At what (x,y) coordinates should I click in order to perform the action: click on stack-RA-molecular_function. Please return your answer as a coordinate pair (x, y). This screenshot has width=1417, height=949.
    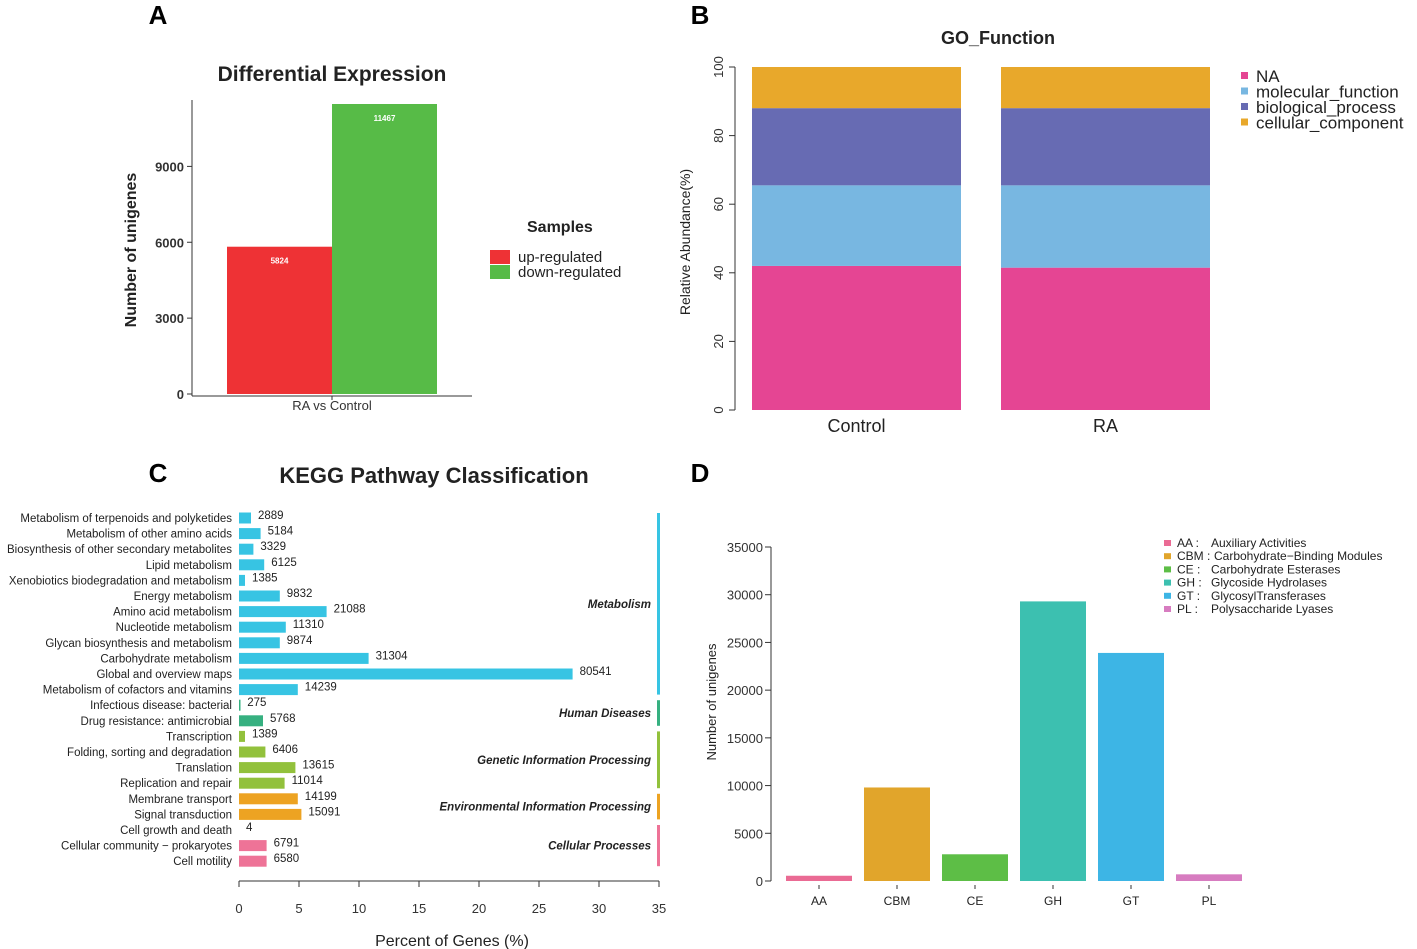
    Looking at the image, I should click on (1105, 226).